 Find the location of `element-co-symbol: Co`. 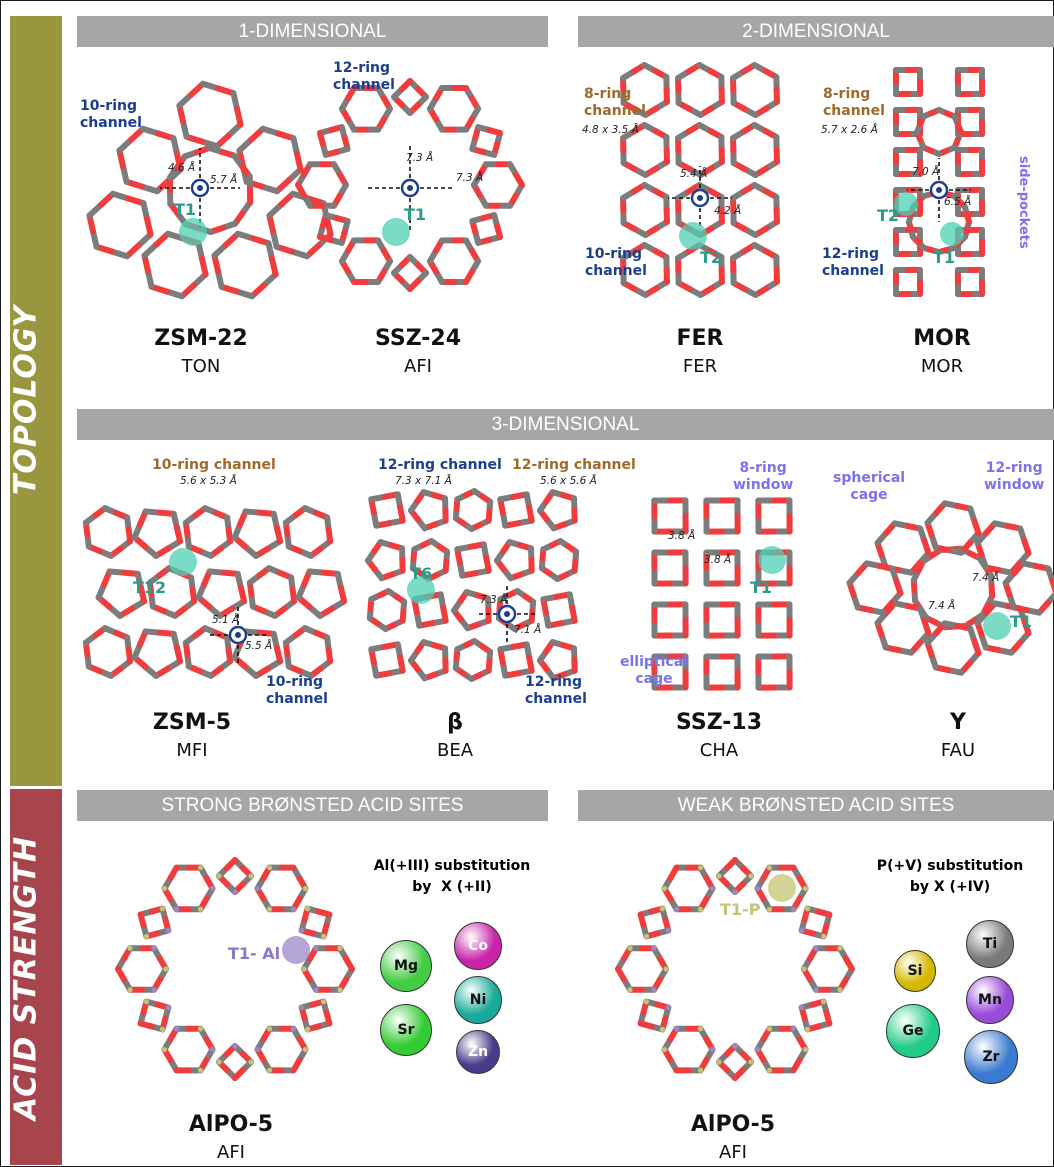

element-co-symbol: Co is located at coordinates (478, 946).